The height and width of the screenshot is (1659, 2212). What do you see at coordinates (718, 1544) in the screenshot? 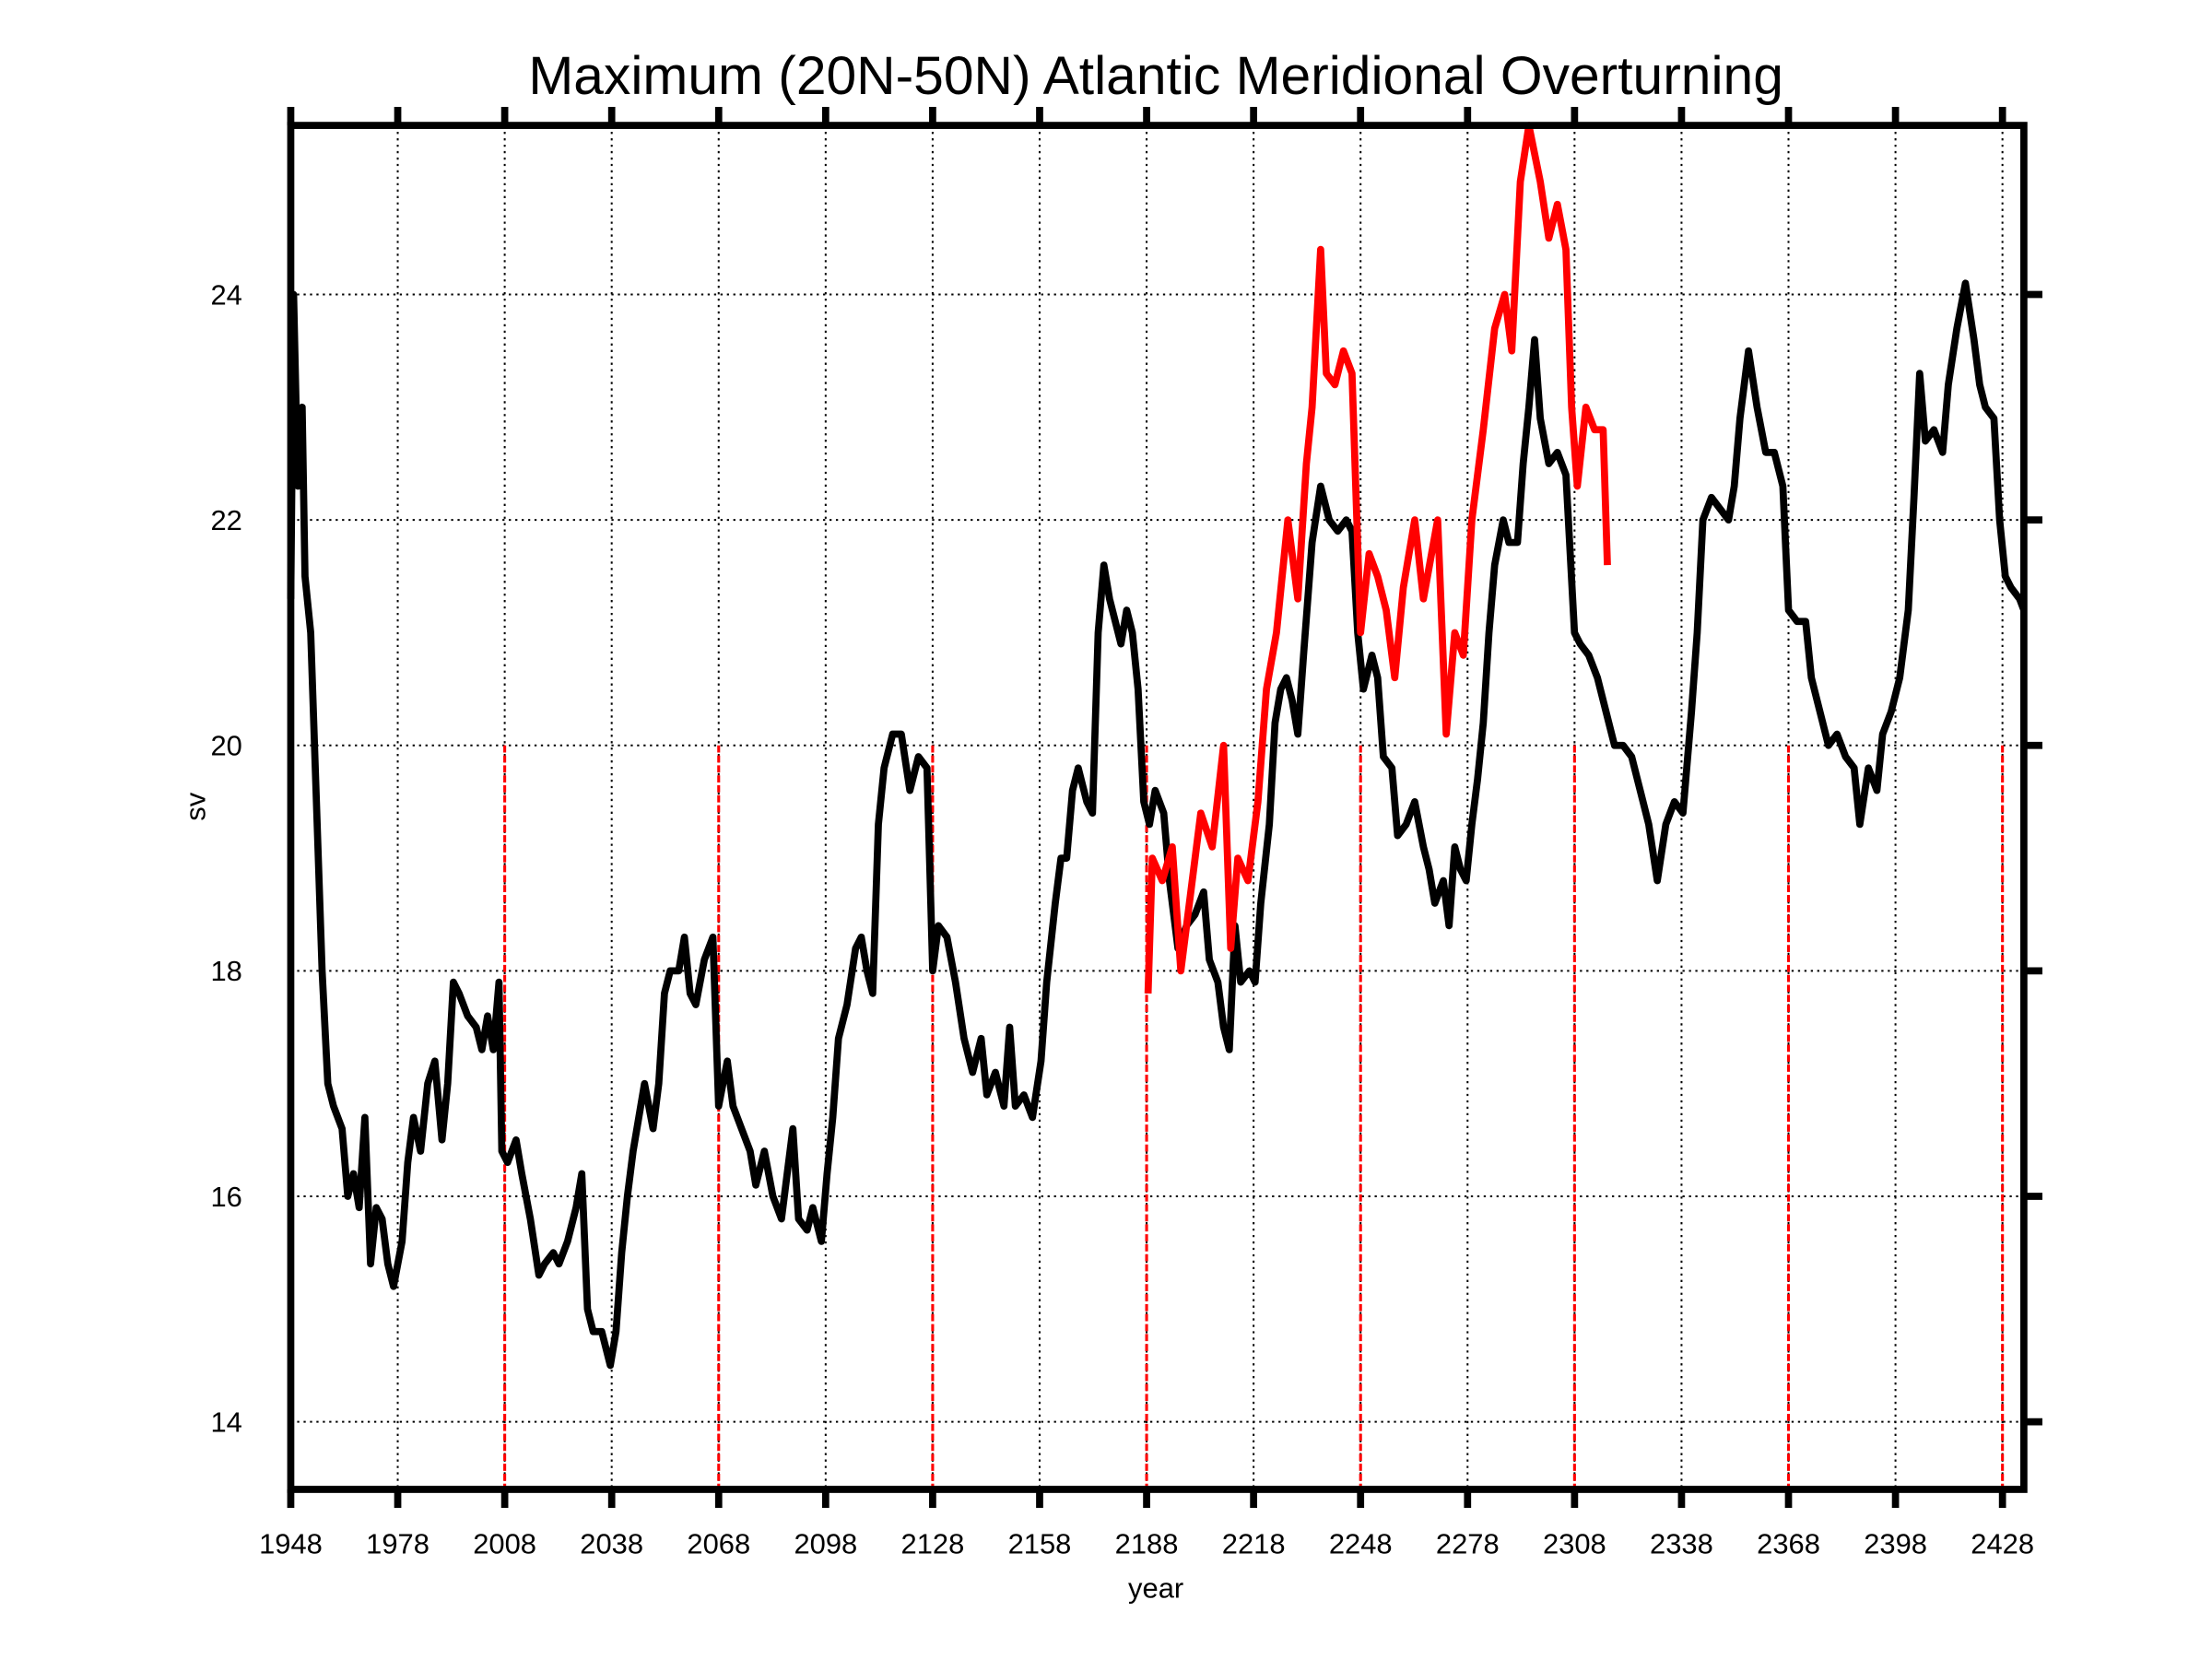
I see `x-tick-label: 2068` at bounding box center [718, 1544].